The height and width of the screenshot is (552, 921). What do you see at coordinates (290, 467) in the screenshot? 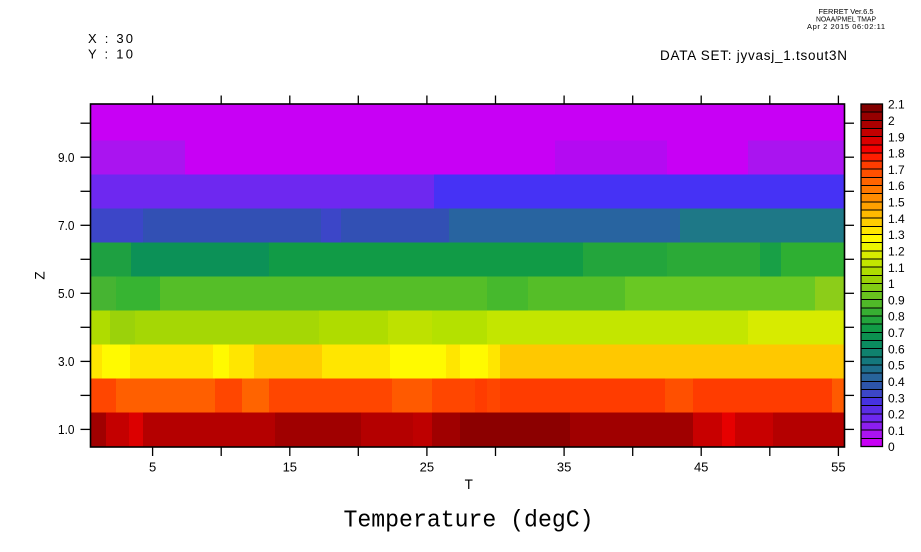
I see `svg-text: 15` at bounding box center [290, 467].